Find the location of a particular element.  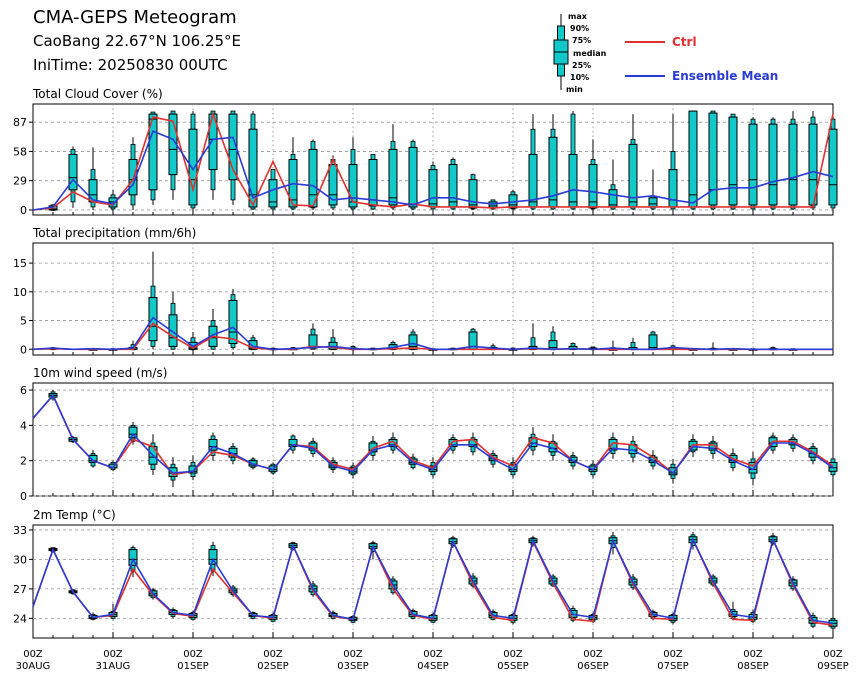

legend-label-10: 10% is located at coordinates (579, 77).